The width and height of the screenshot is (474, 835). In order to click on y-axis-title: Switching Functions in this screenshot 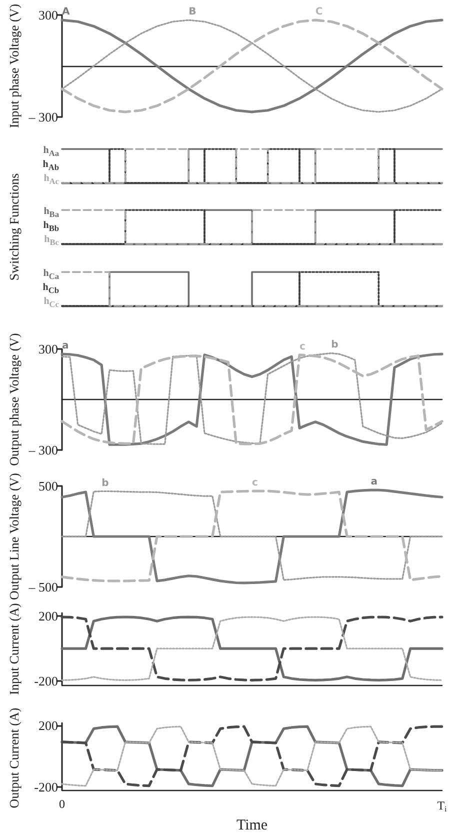, I will do `click(14, 227)`.